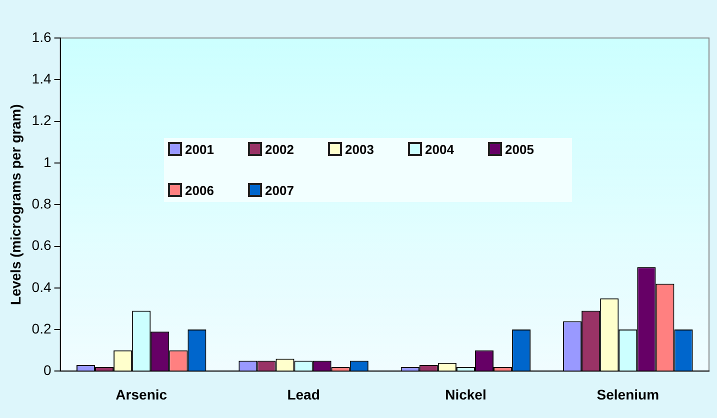 The image size is (717, 418). Describe the element at coordinates (47, 162) in the screenshot. I see `y-tick-label: 1` at that location.